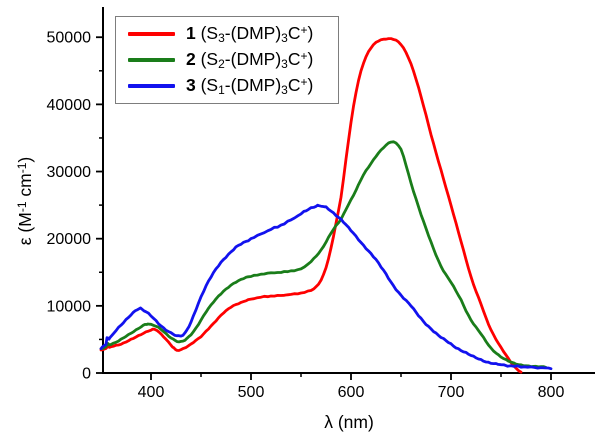 The image size is (605, 440). I want to click on y-tick-label: 40000, so click(69, 105).